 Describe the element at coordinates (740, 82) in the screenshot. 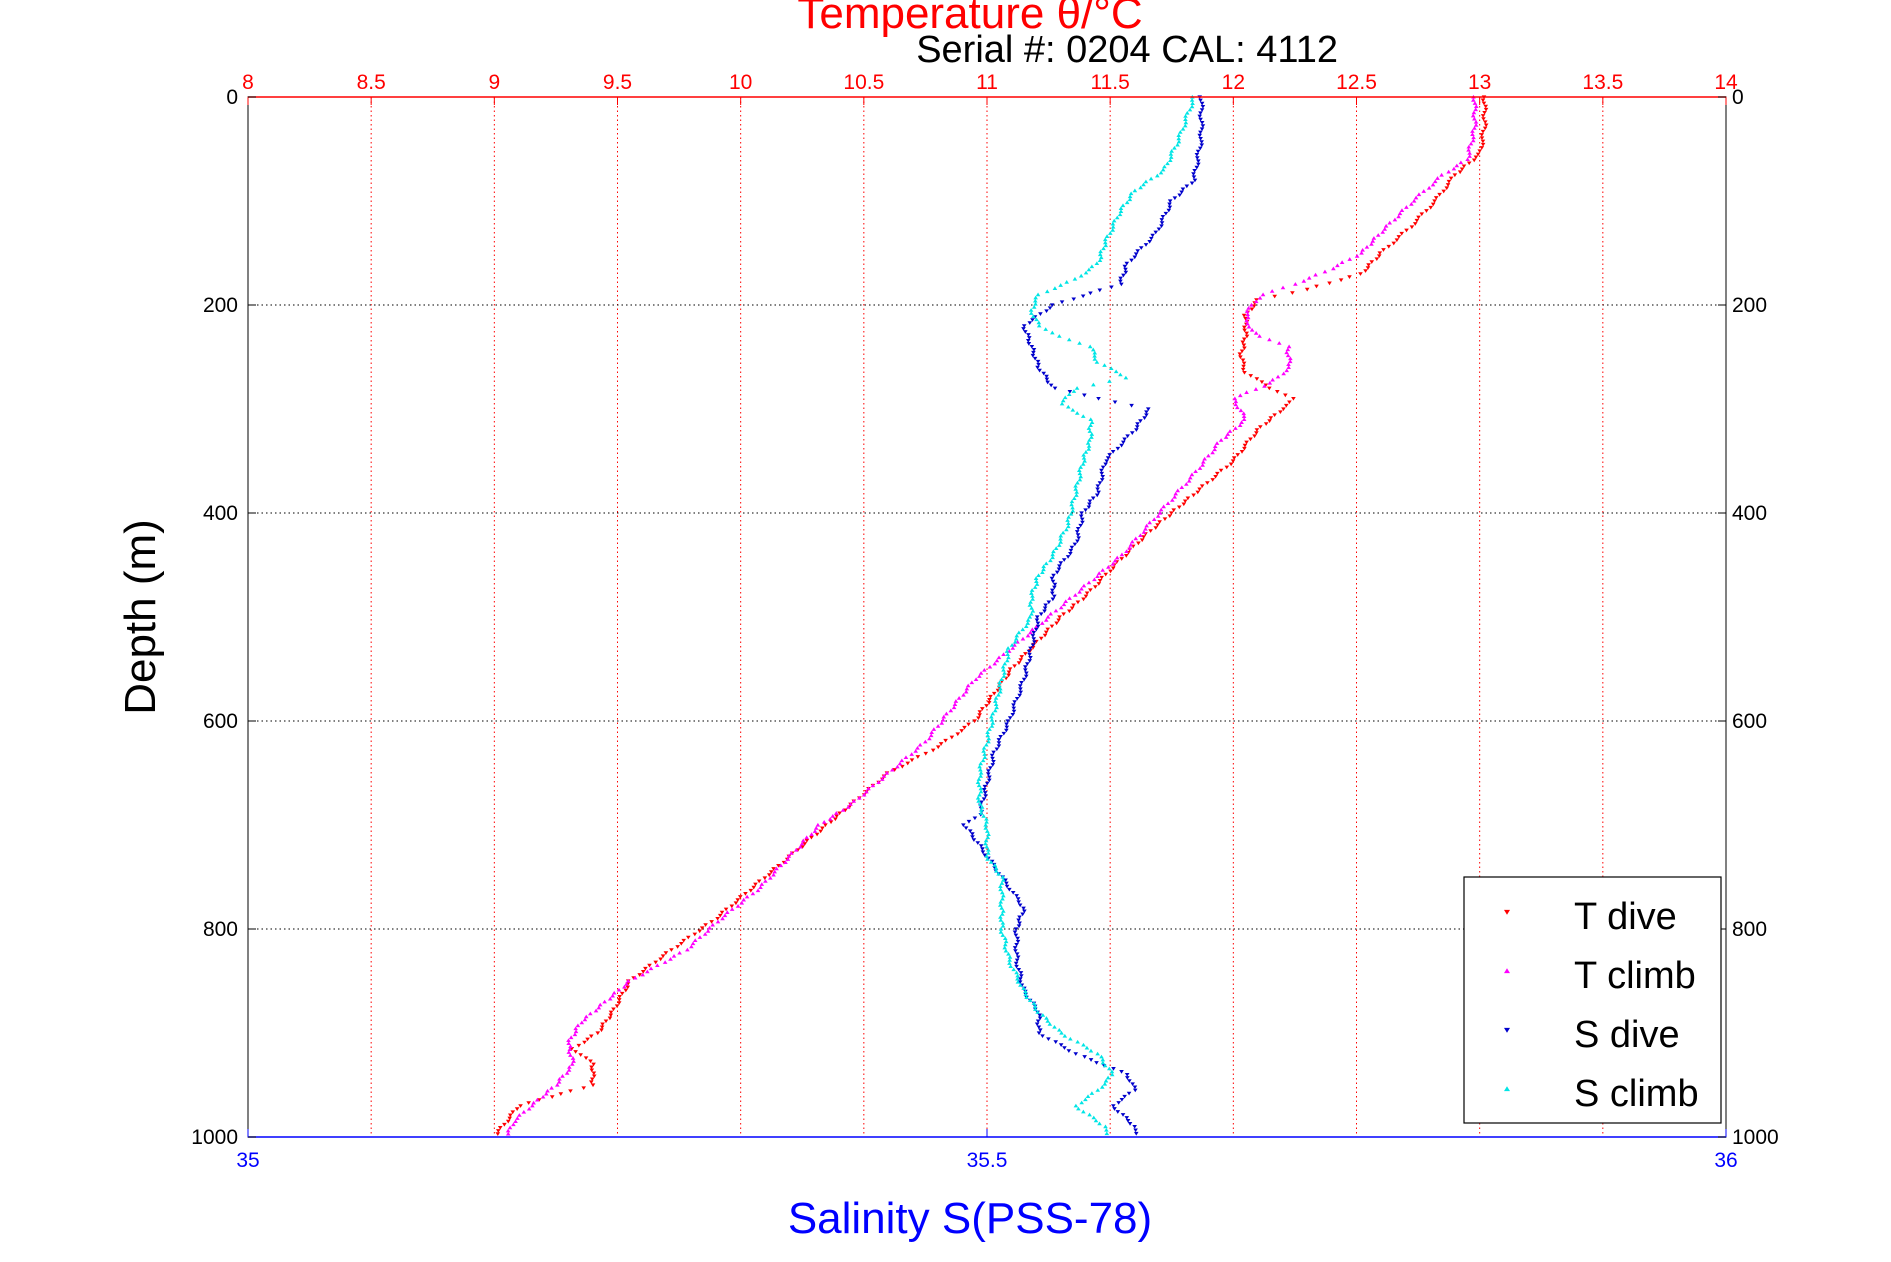

I see `temp-tick-label: 10` at that location.